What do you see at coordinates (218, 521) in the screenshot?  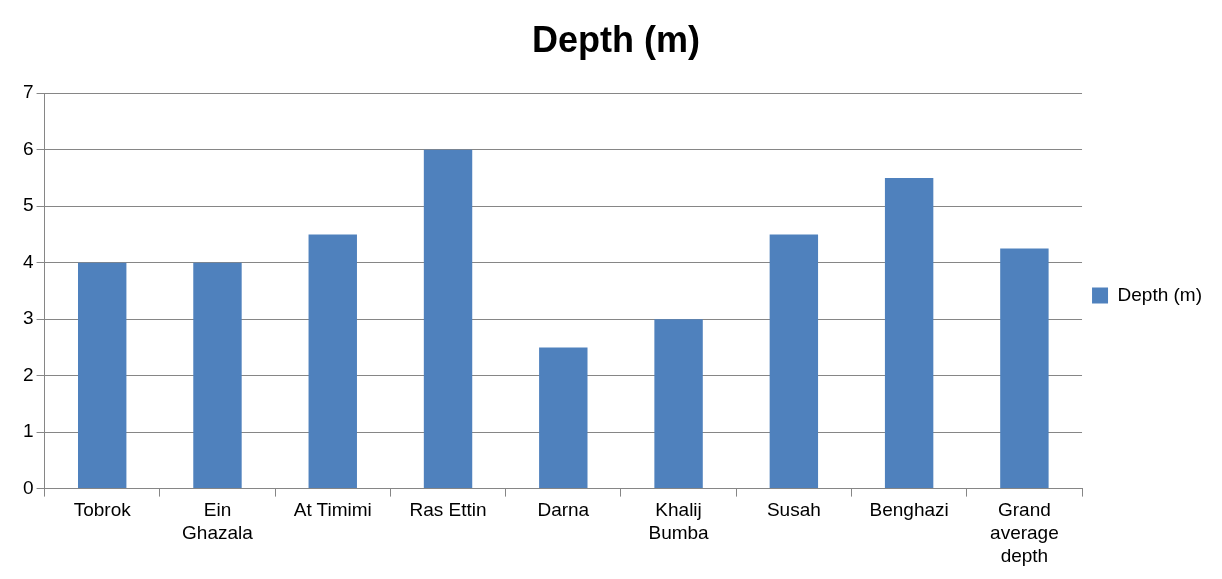 I see `x-tick-label: Ein Ghazala` at bounding box center [218, 521].